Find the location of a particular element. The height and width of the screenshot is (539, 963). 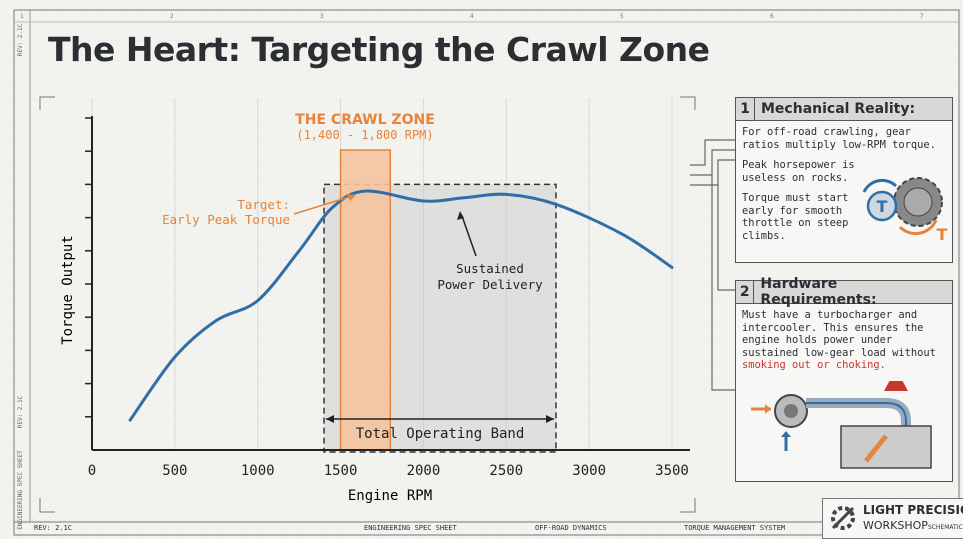

band-label: Total Operating Band is located at coordinates (440, 434).